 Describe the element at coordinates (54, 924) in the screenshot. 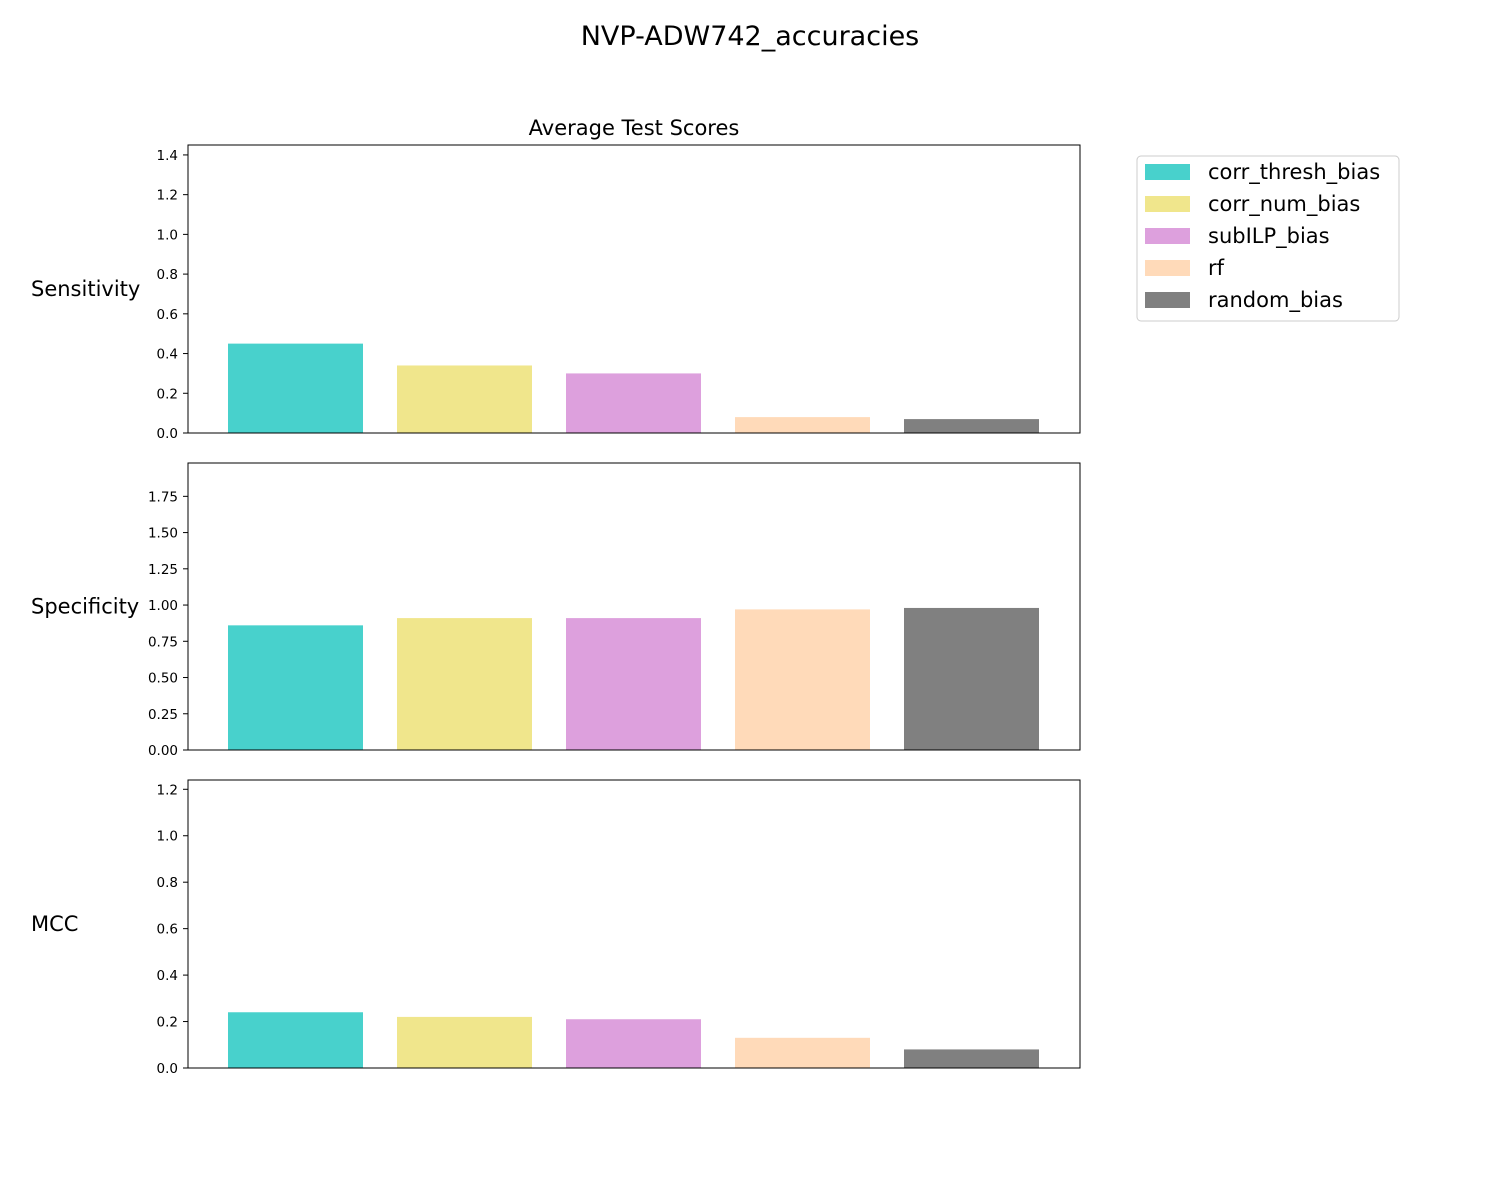

I see `ylabel-mcc: MCC` at that location.